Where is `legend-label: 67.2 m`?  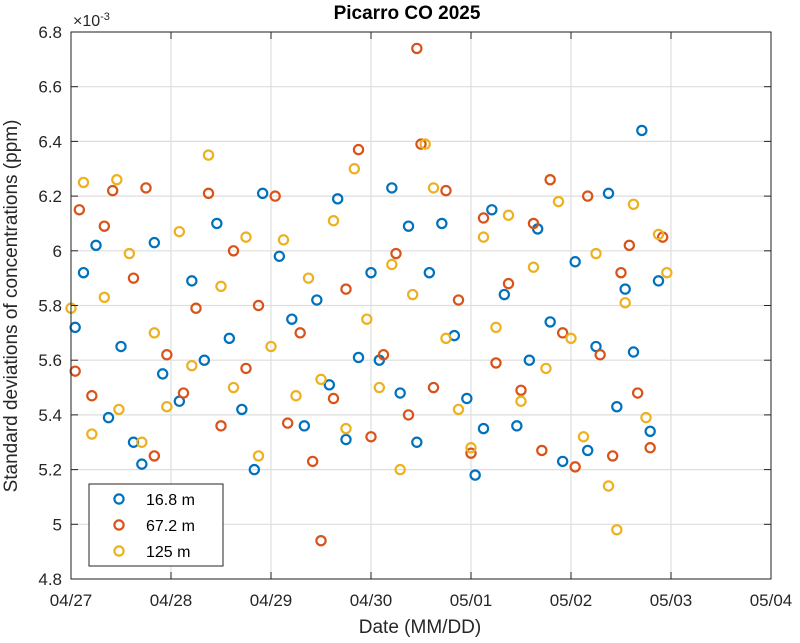 legend-label: 67.2 m is located at coordinates (170, 526).